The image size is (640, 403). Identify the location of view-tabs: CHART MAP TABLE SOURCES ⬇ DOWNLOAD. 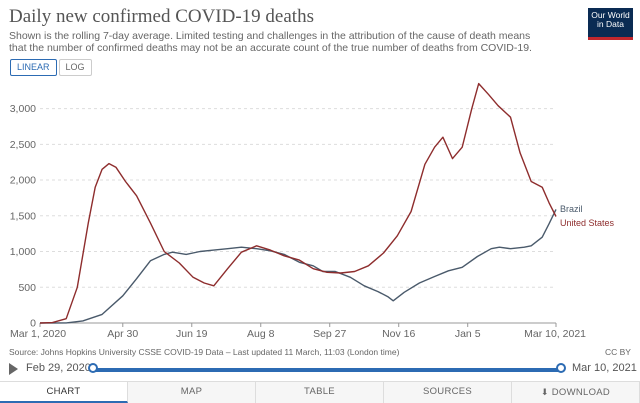
(320, 392).